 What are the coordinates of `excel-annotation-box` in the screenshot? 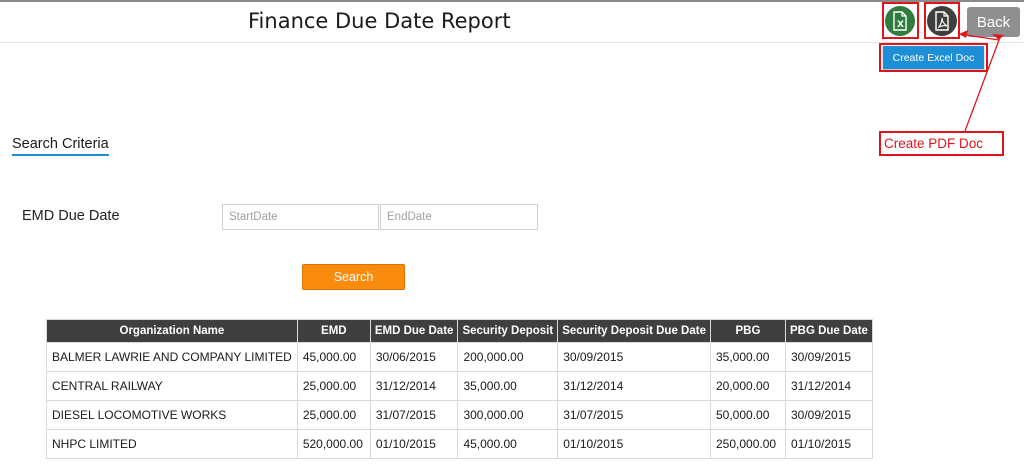 It's located at (900, 20).